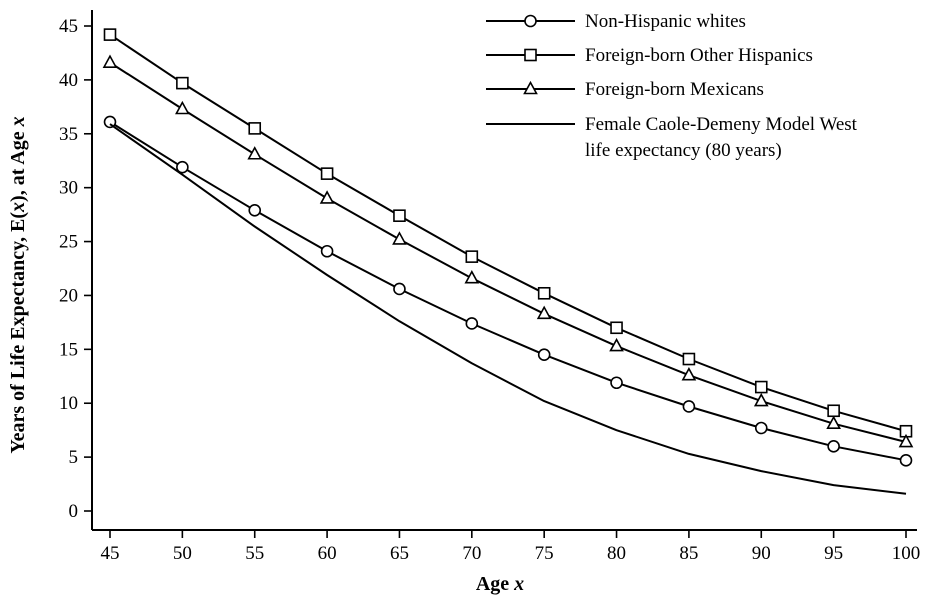  Describe the element at coordinates (254, 553) in the screenshot. I see `x-tick-label: 55` at that location.